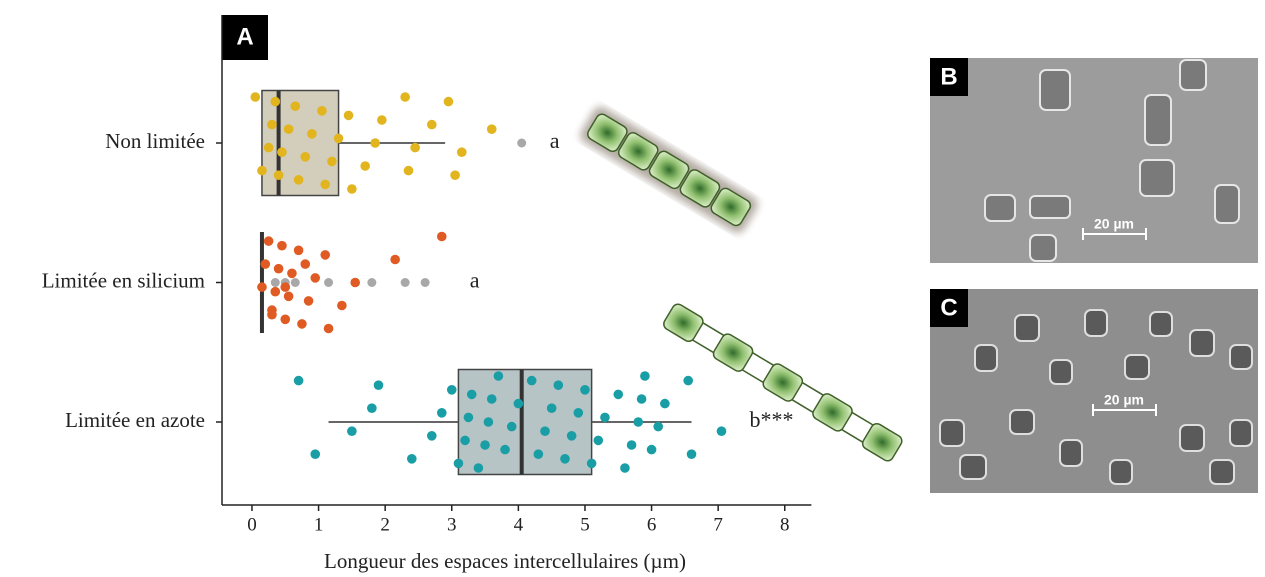 This screenshot has width=1265, height=577. I want to click on x-tick-label: 0, so click(252, 524).